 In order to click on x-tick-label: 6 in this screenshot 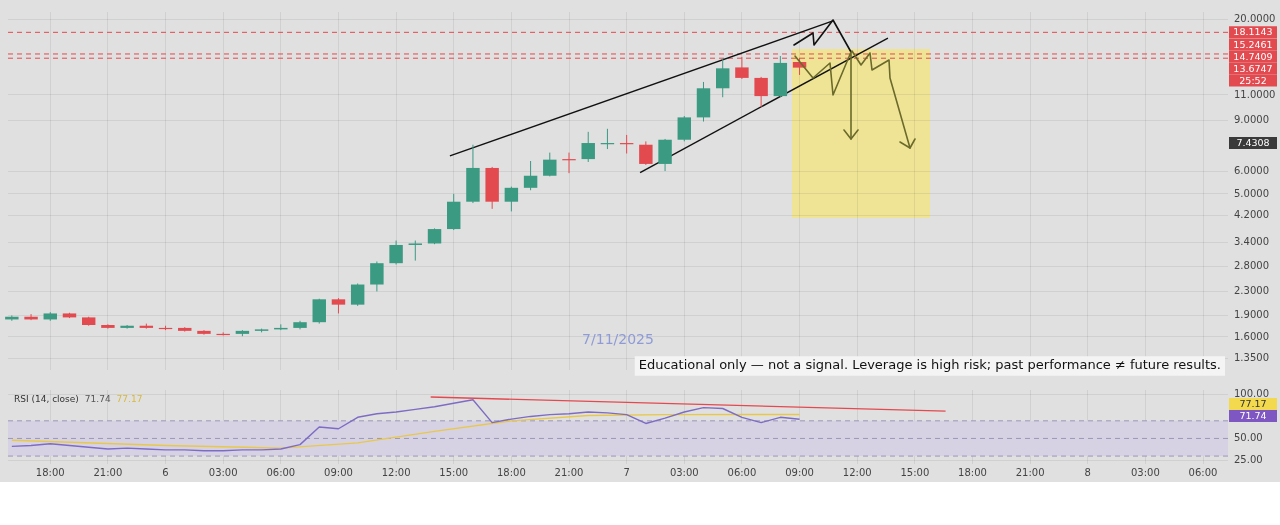, I will do `click(165, 472)`.